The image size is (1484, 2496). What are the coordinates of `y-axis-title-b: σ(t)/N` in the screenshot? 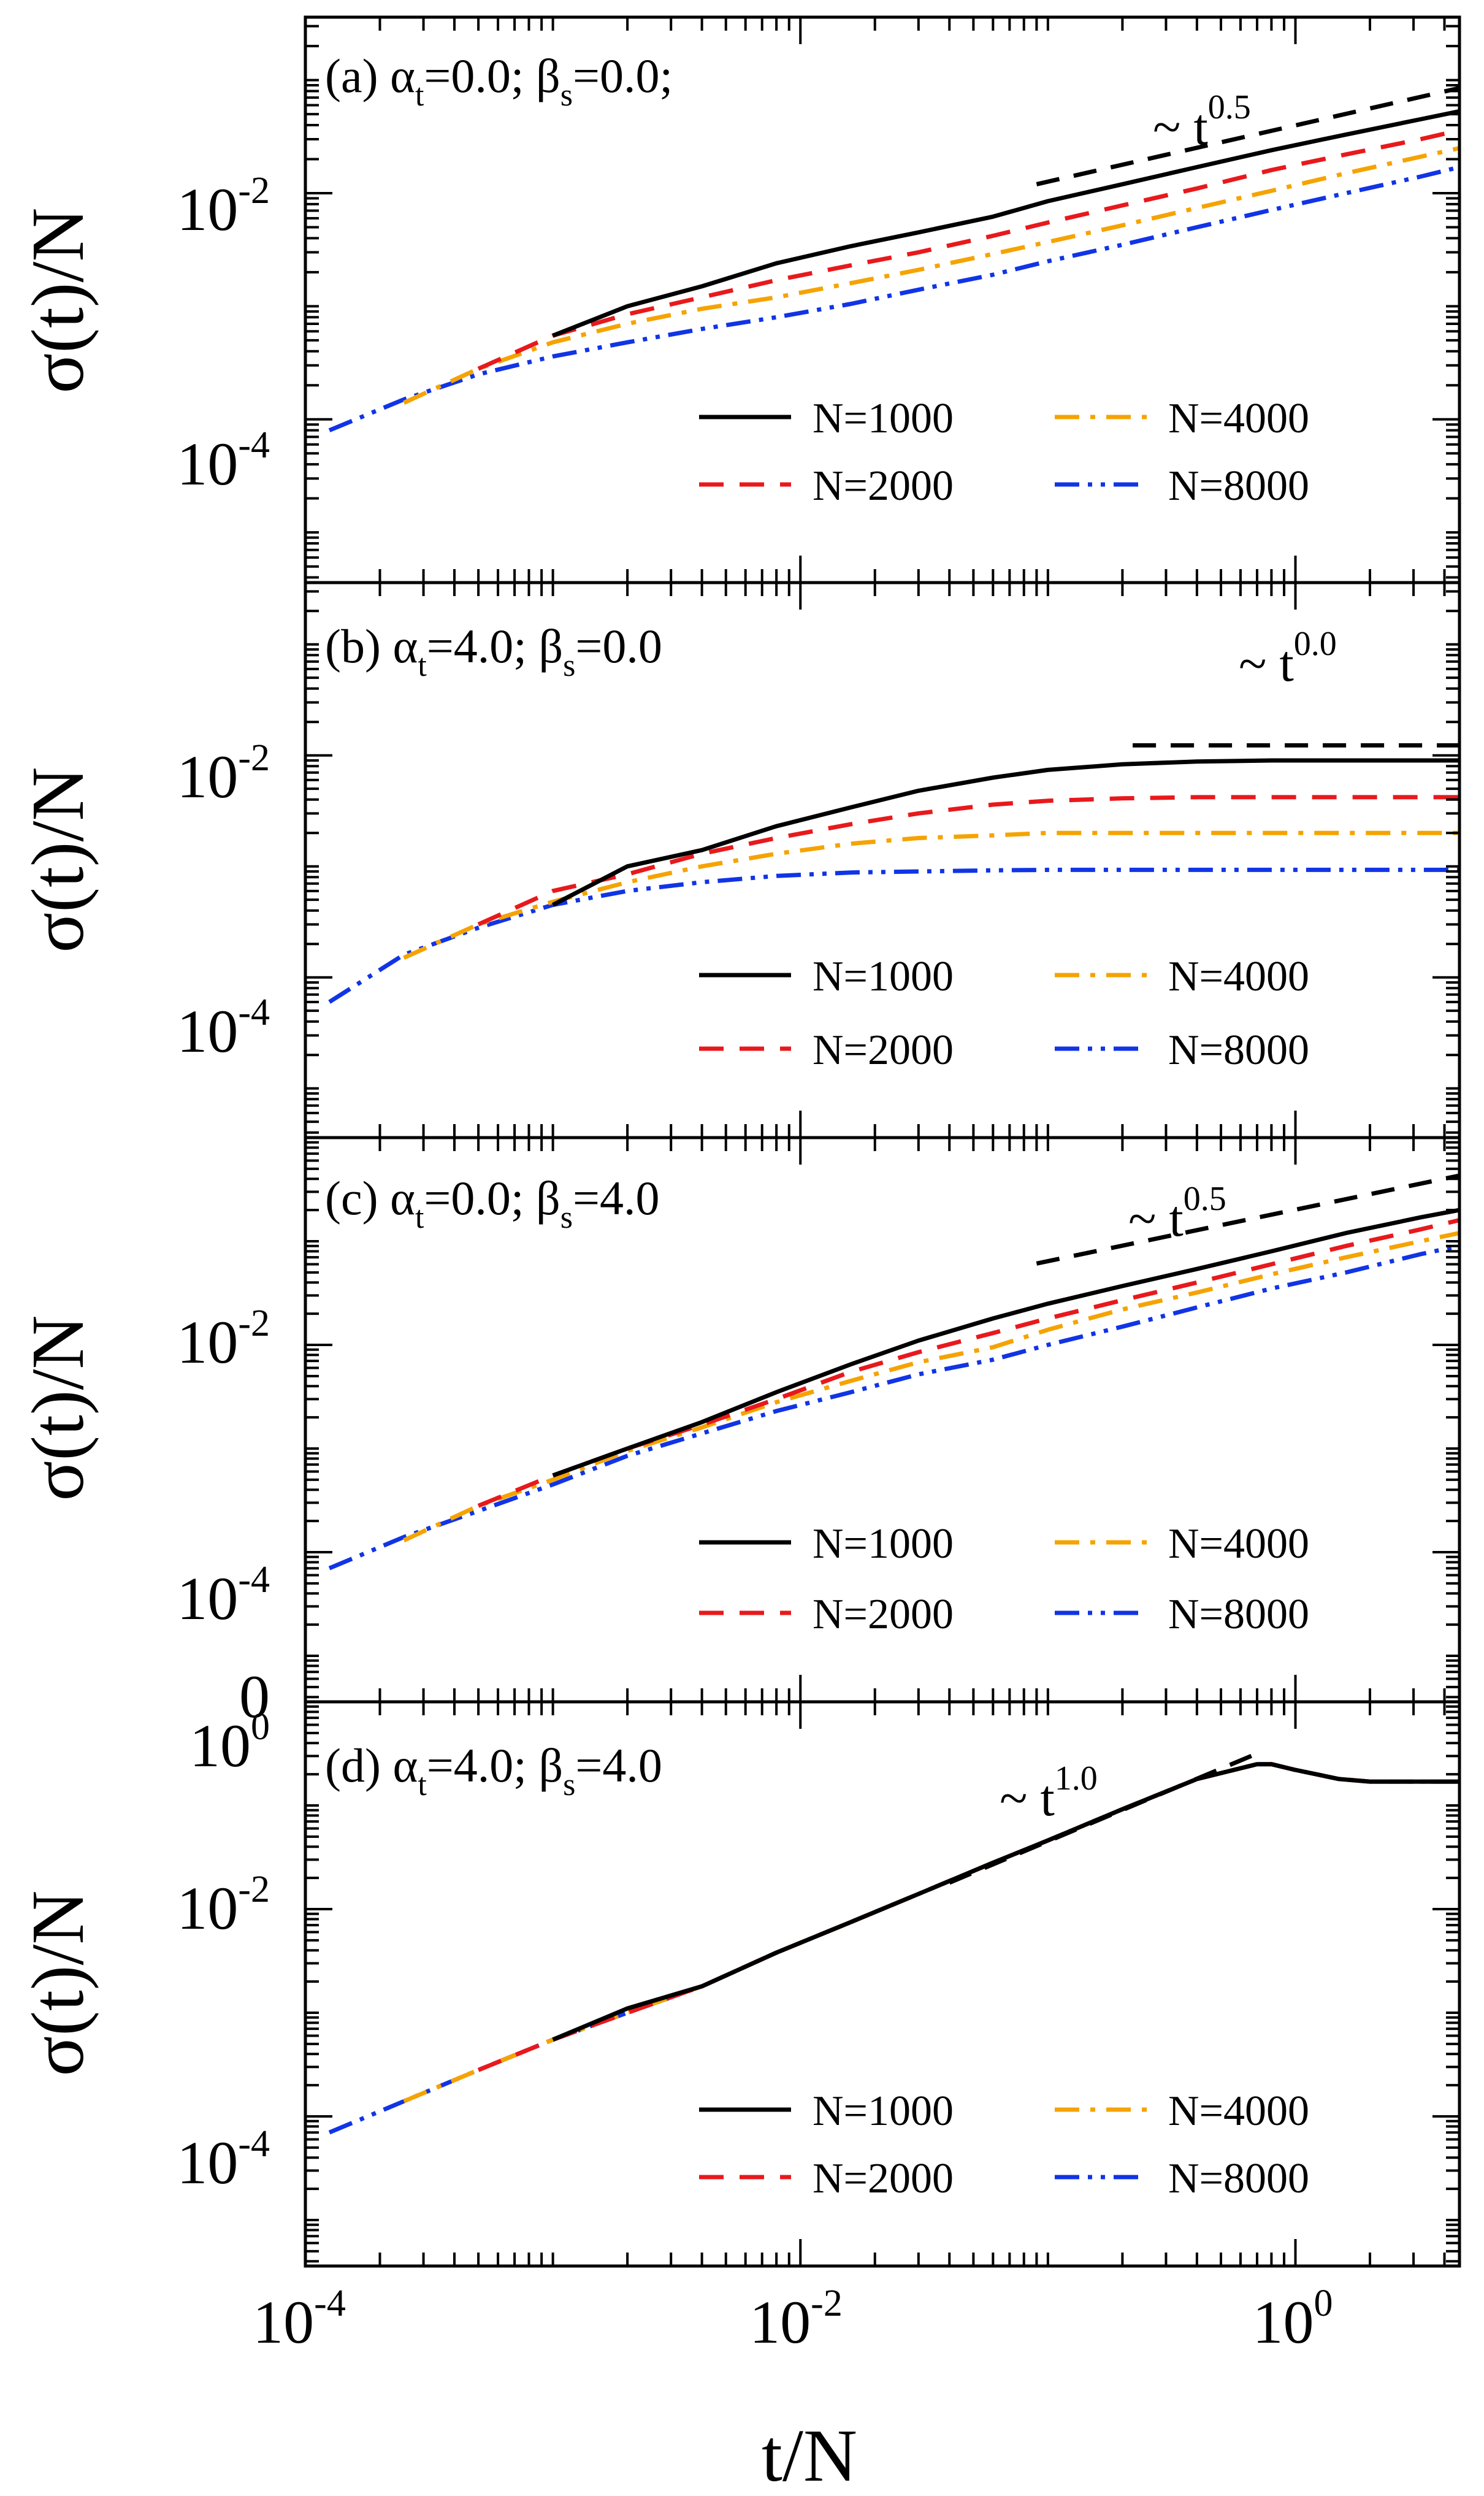 It's located at (58, 860).